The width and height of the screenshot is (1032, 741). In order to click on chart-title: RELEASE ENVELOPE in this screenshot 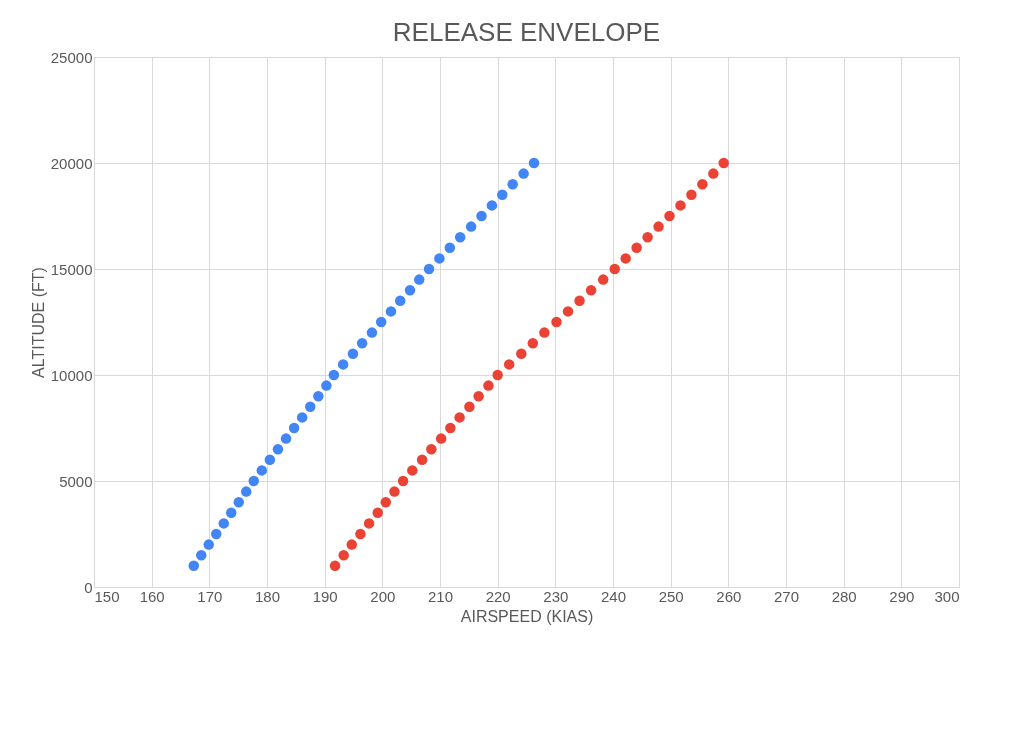, I will do `click(526, 32)`.